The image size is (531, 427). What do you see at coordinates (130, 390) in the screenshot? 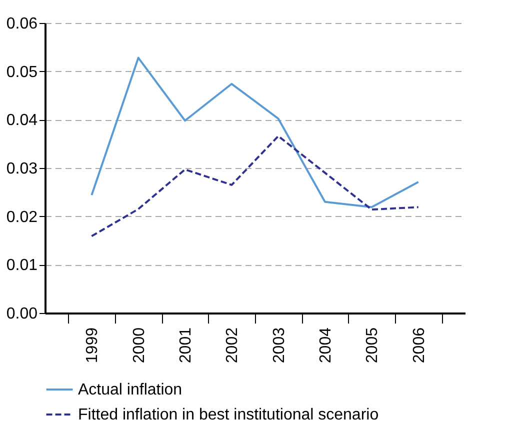
I see `legend-label: Actual inflation` at bounding box center [130, 390].